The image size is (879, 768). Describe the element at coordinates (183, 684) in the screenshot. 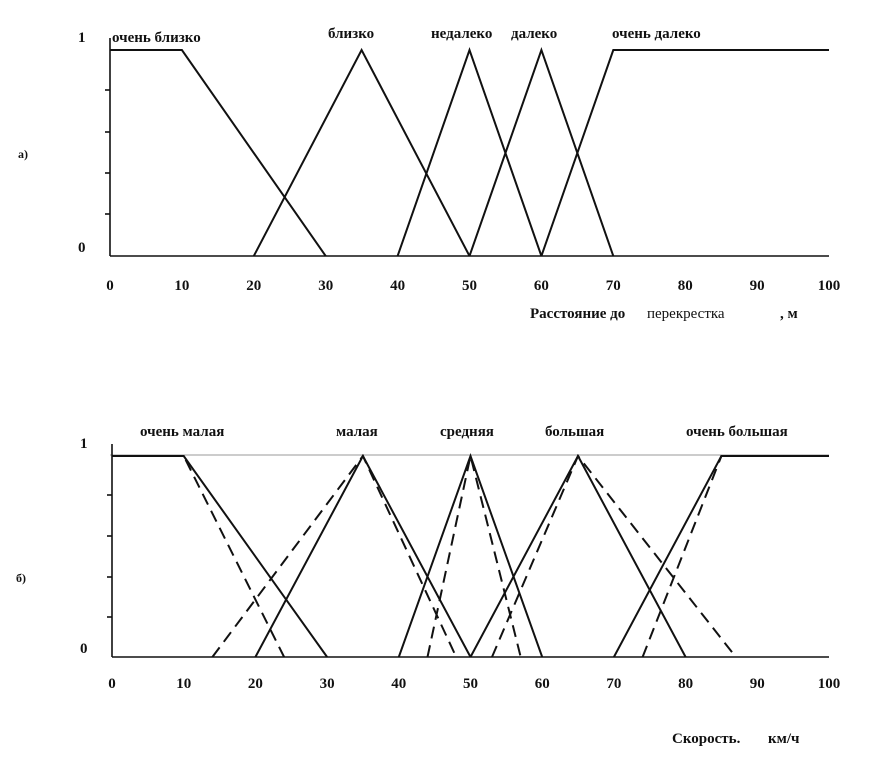

I see `speed-x-tick-label: 10` at that location.